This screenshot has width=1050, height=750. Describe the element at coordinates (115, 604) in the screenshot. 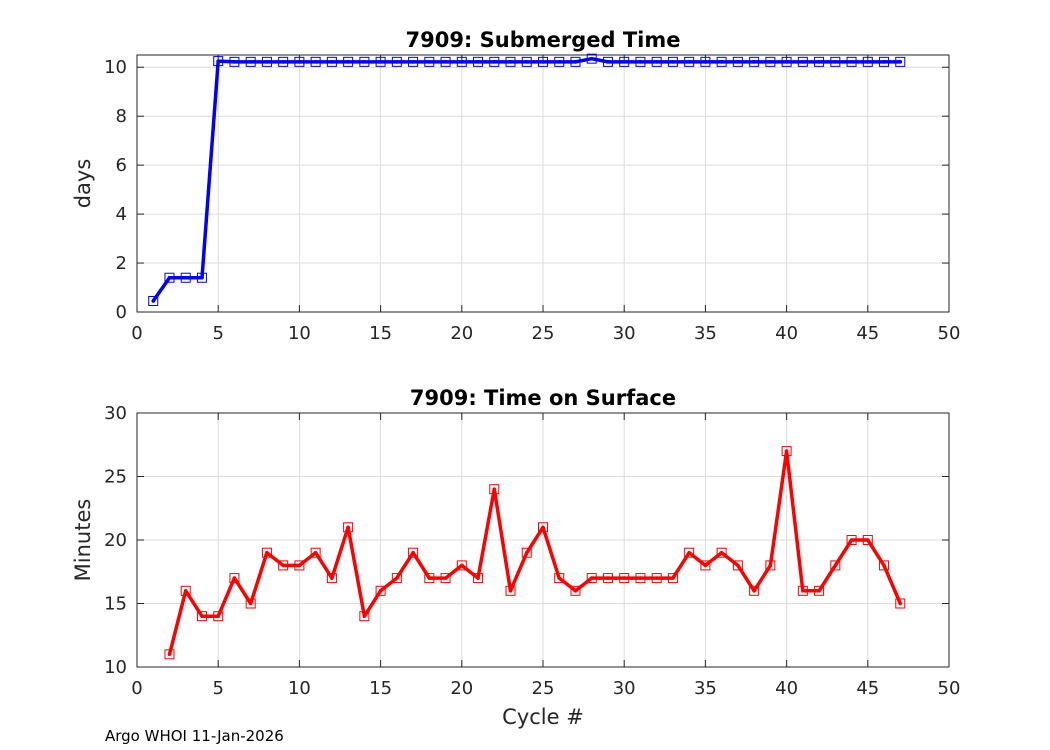

I see `y-tick-label: 15` at that location.